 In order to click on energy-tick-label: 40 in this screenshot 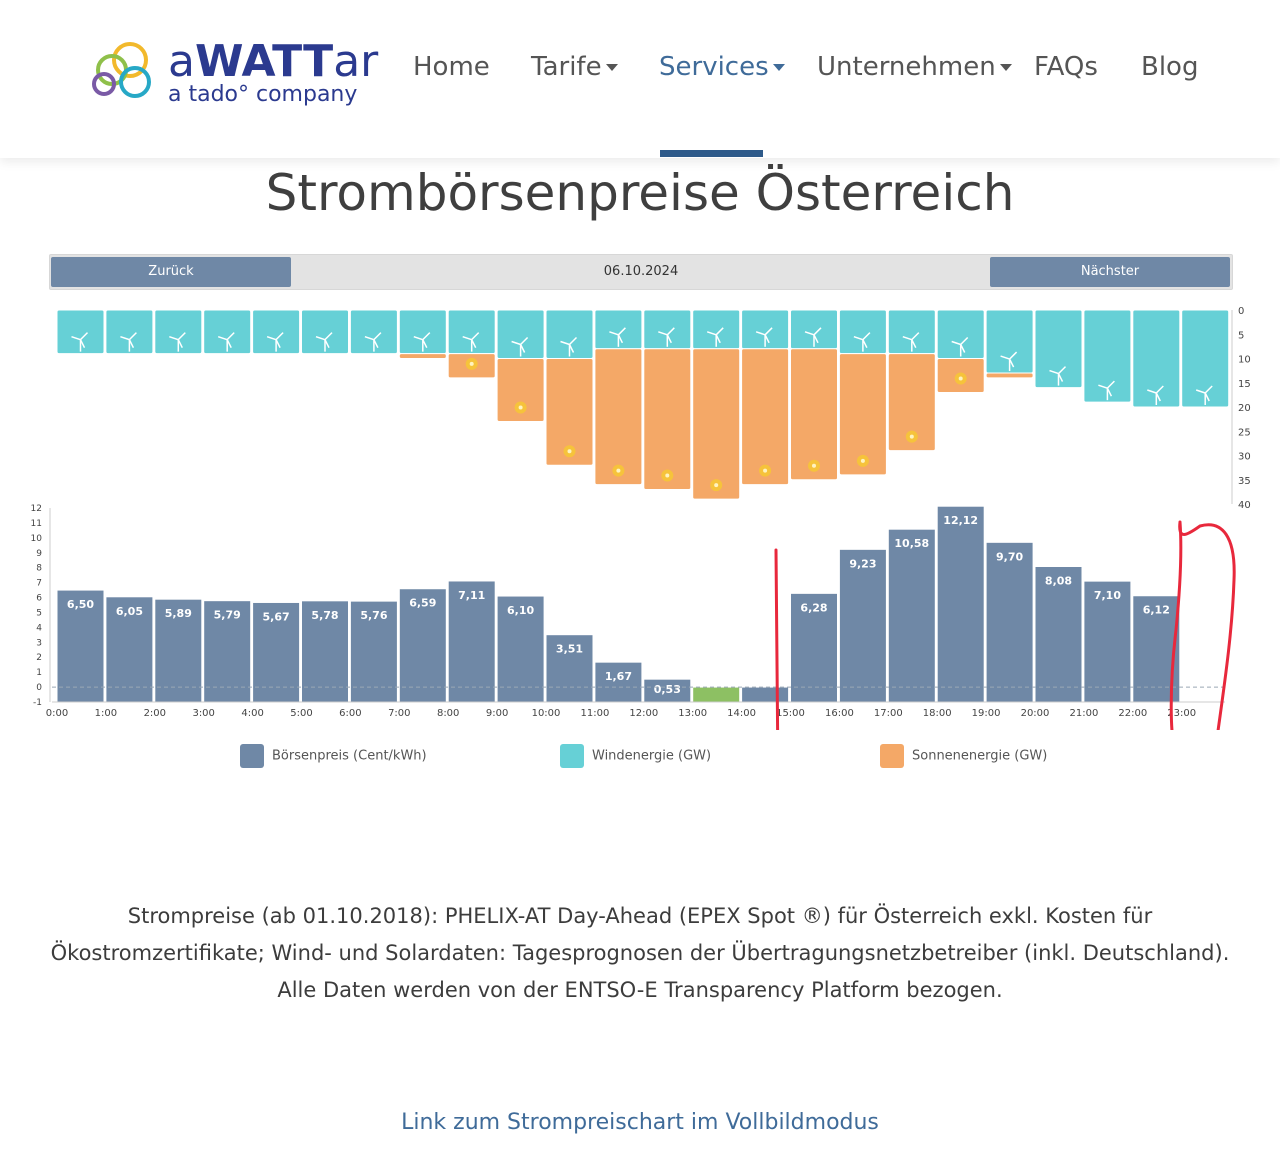, I will do `click(1244, 505)`.